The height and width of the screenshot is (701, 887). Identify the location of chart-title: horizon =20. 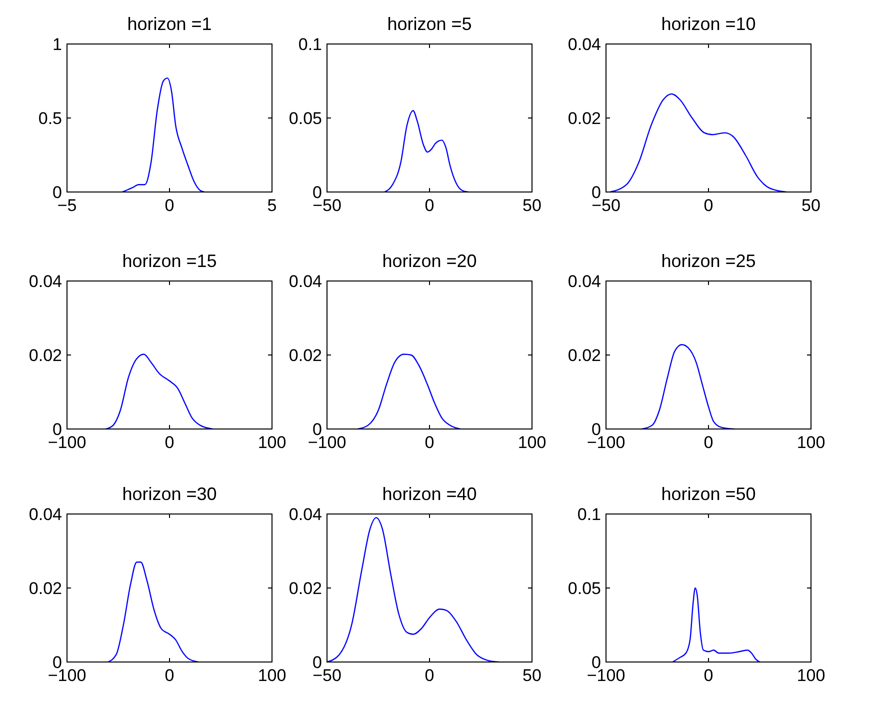
(429, 261).